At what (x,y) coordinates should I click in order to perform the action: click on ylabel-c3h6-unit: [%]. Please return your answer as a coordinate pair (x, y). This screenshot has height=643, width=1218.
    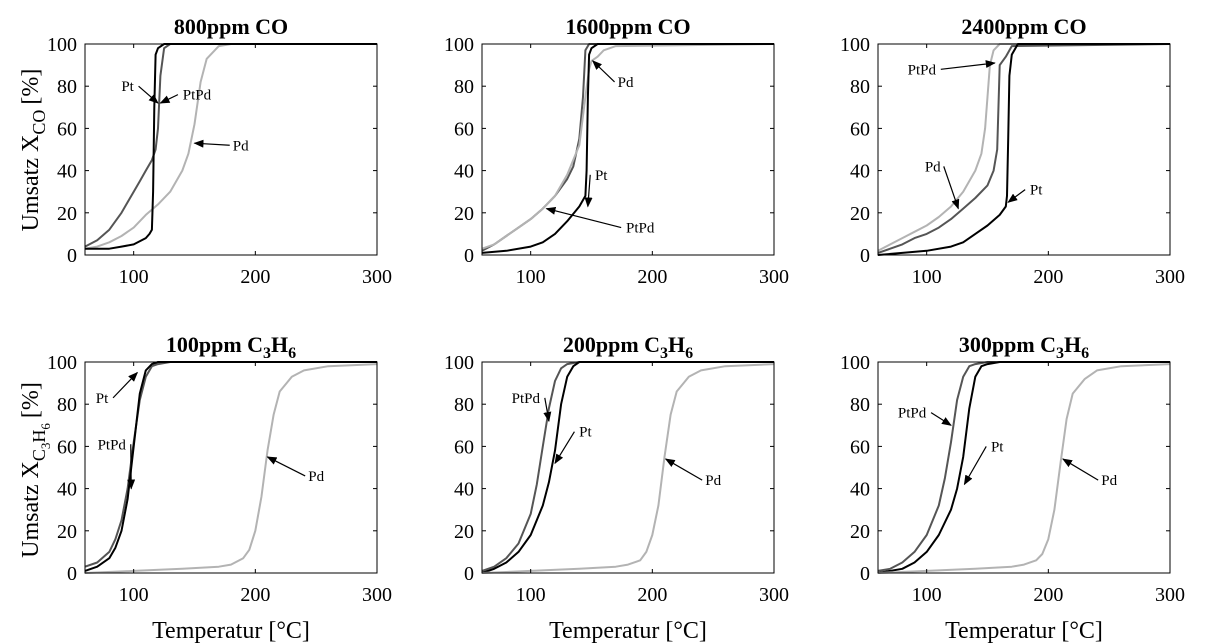
    Looking at the image, I should click on (31, 400).